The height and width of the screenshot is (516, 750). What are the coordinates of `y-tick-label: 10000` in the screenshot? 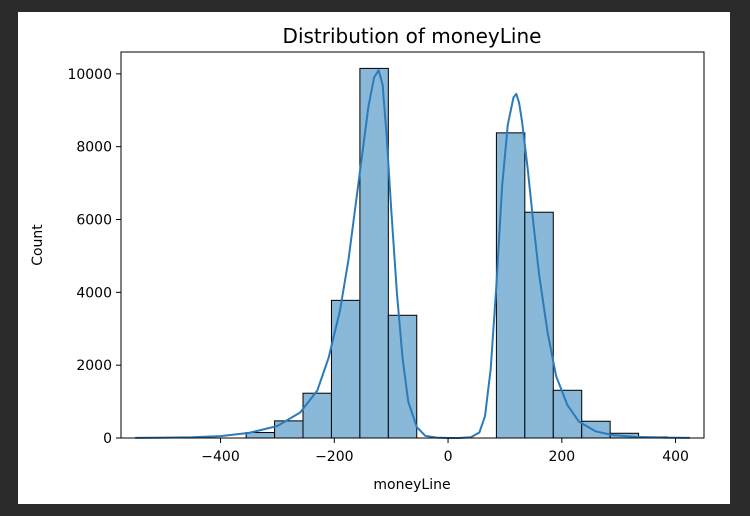 It's located at (89, 75).